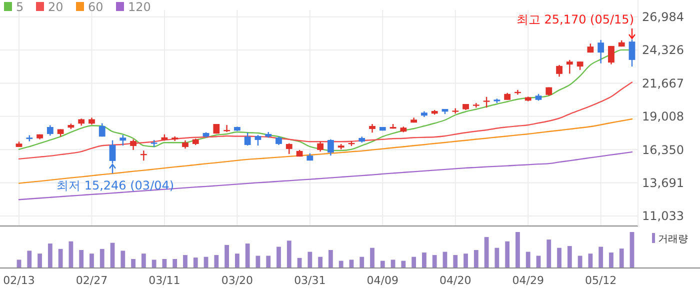  I want to click on annotation: 최고 25,170 (05/15), so click(575, 19).